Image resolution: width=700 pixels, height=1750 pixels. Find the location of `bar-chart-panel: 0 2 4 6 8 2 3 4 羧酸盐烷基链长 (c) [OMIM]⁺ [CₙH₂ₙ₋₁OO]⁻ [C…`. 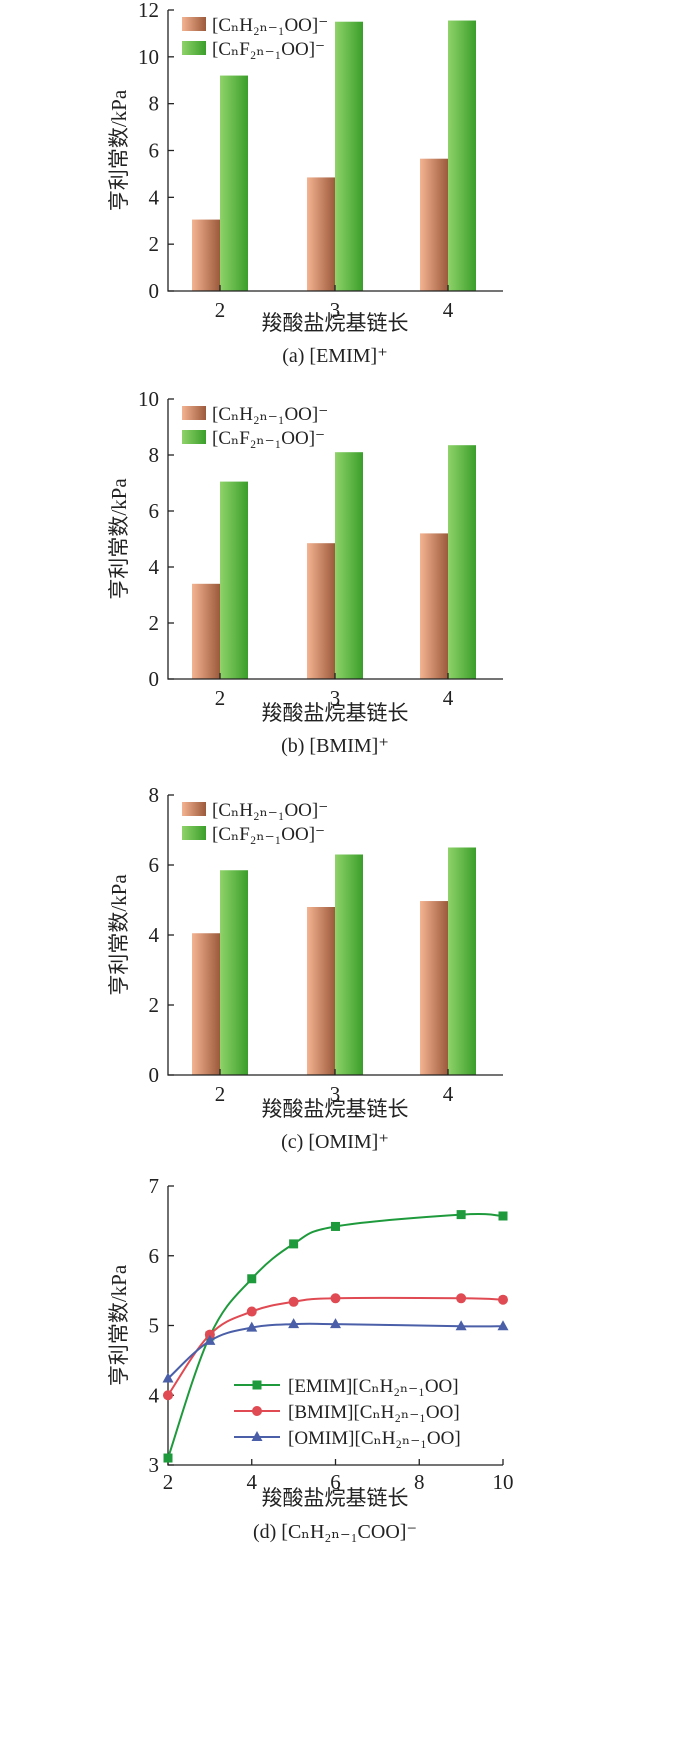

bar-chart-panel: 0 2 4 6 8 2 3 4 羧酸盐烷基链长 (c) [OMIM]⁺ [CₙH₂ₙ₋₁OO]⁻ [C… is located at coordinates (326, 968).